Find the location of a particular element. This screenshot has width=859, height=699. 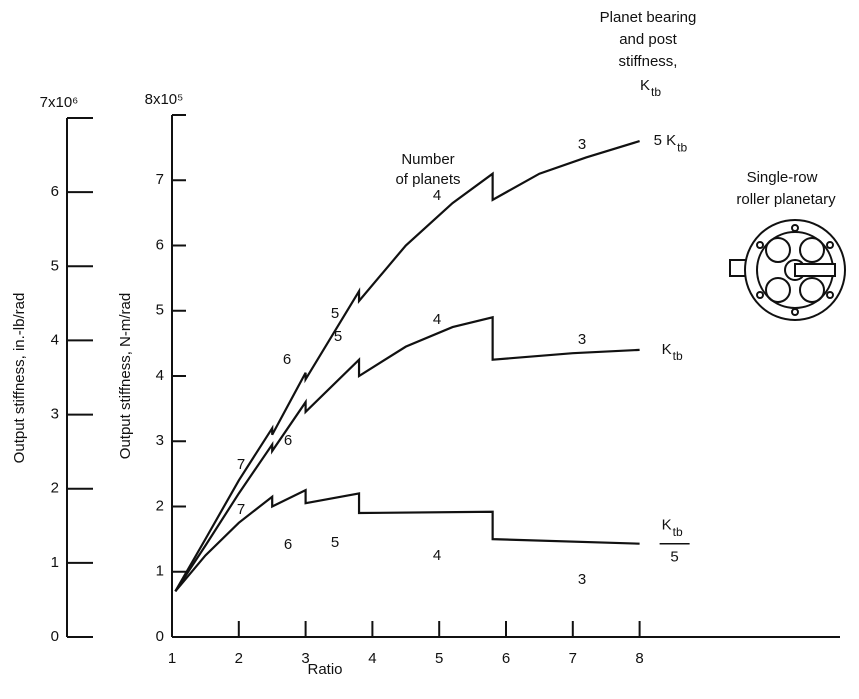

x-tick-label: 4 is located at coordinates (372, 658).